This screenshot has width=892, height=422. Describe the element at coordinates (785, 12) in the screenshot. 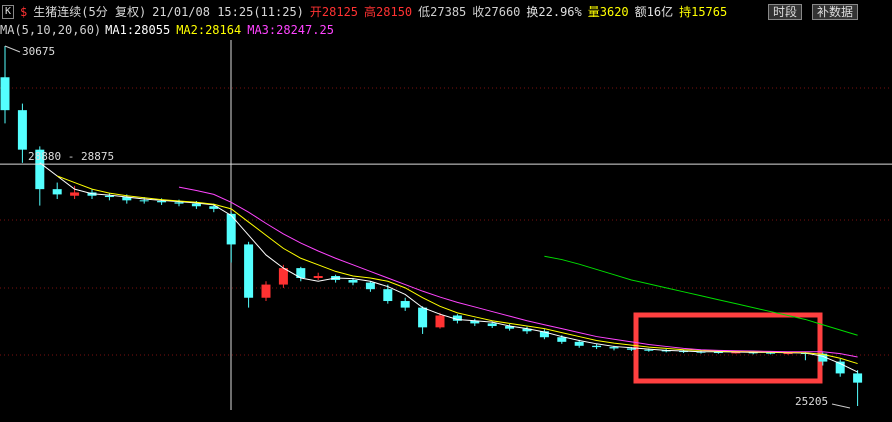

I see `toolbar-button: 时段` at that location.